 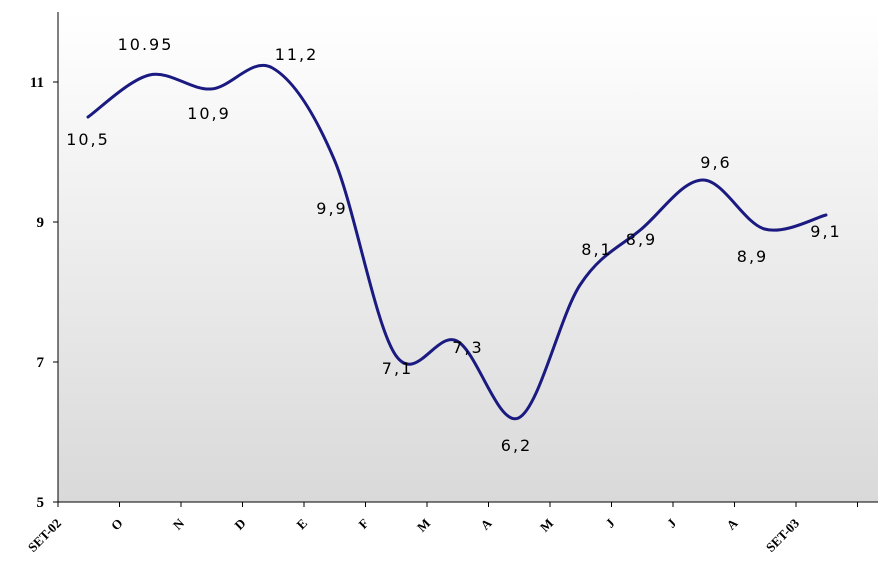 I want to click on y-axis-ticks: 5 7 9 11, so click(x=44, y=293).